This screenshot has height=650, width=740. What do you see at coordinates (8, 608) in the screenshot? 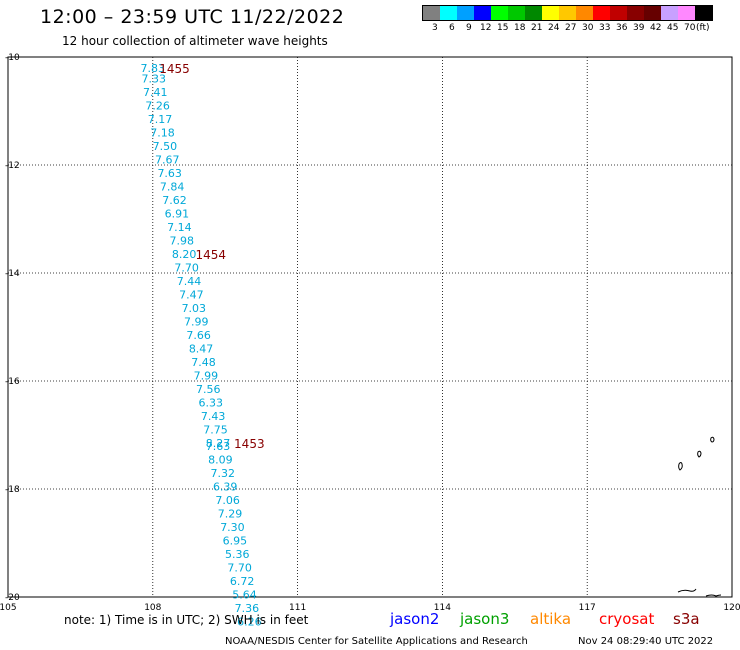
I see `lon-tick-label: 105` at bounding box center [8, 608].